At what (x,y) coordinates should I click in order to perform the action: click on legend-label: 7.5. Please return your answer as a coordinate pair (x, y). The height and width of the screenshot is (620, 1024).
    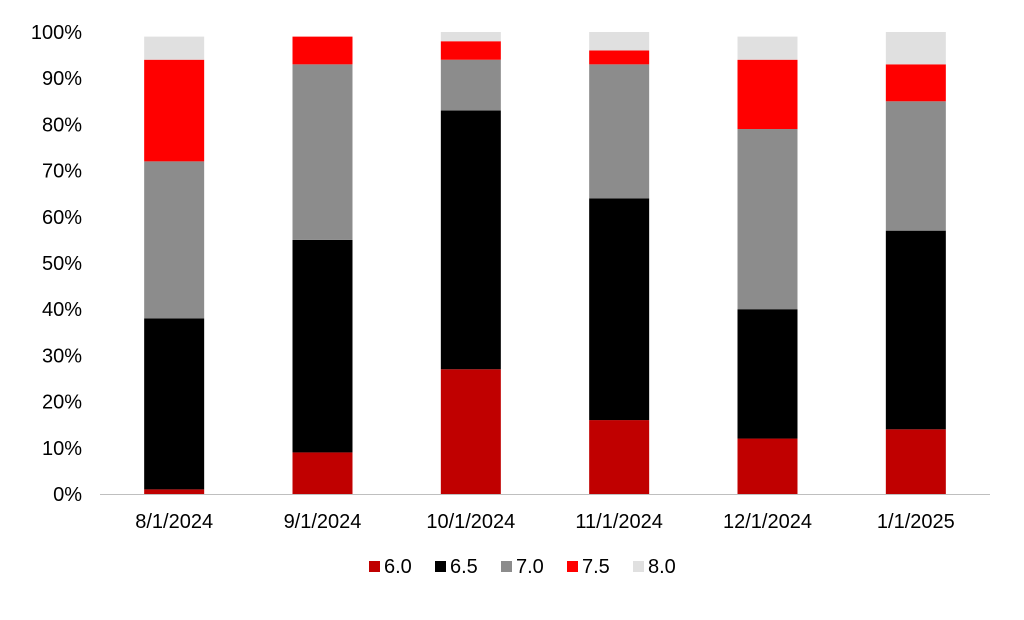
    Looking at the image, I should click on (596, 567).